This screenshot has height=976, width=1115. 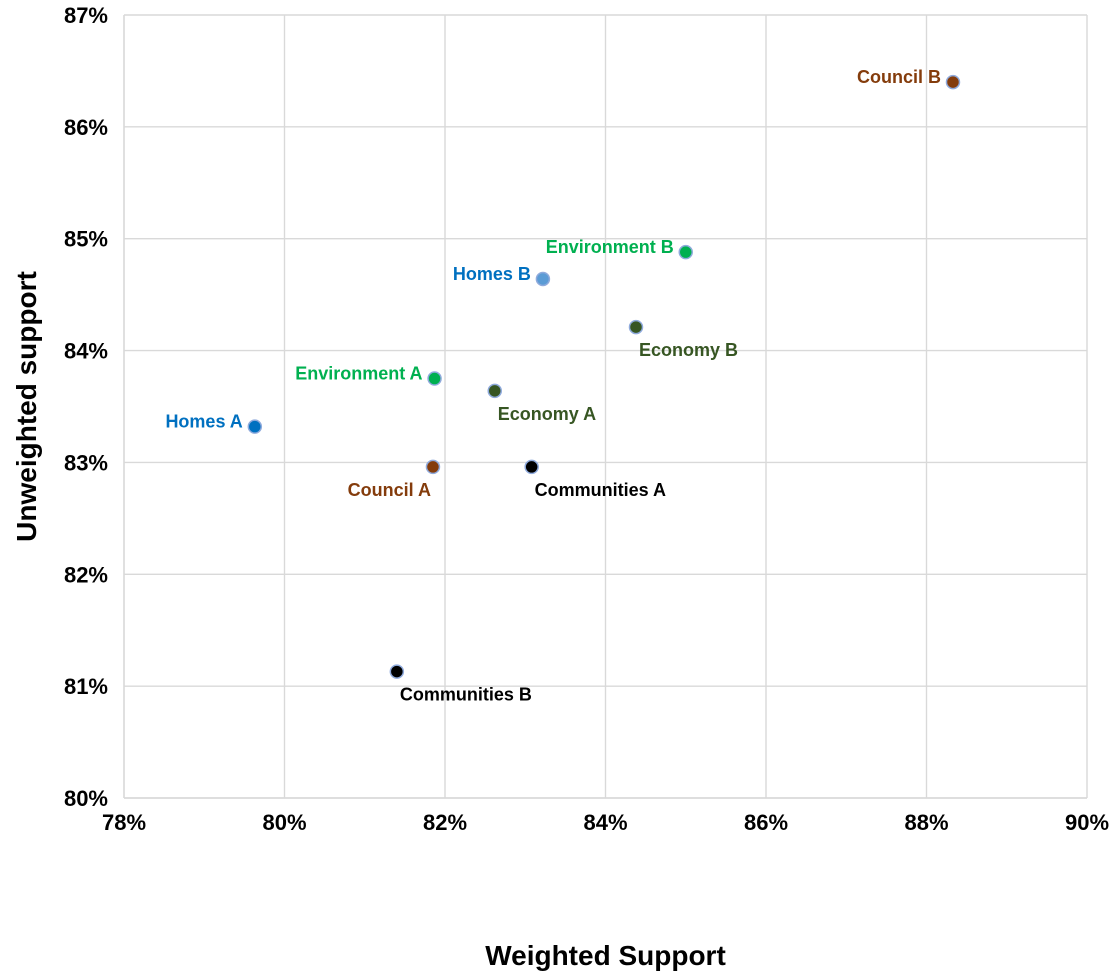 What do you see at coordinates (688, 350) in the screenshot?
I see `point-label: Economy B` at bounding box center [688, 350].